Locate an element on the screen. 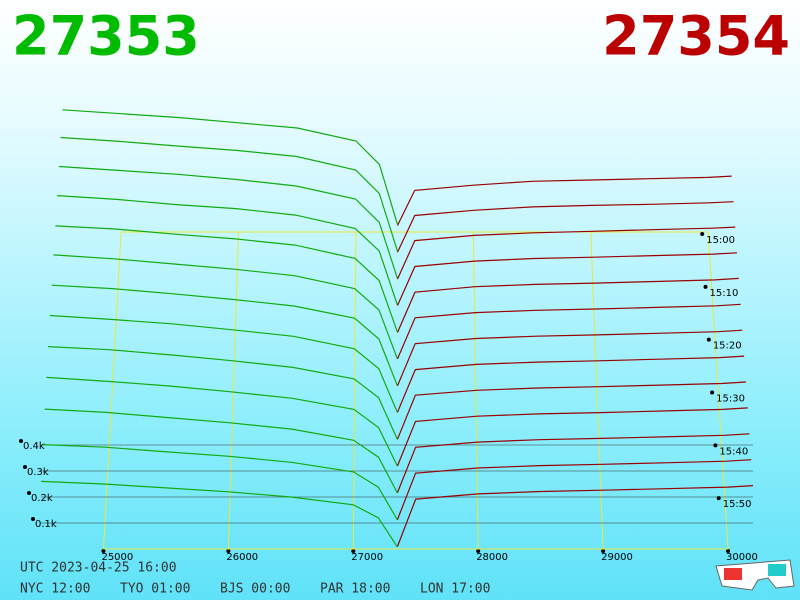 This screenshot has height=600, width=800. x-tick-label: 26000 is located at coordinates (242, 557).